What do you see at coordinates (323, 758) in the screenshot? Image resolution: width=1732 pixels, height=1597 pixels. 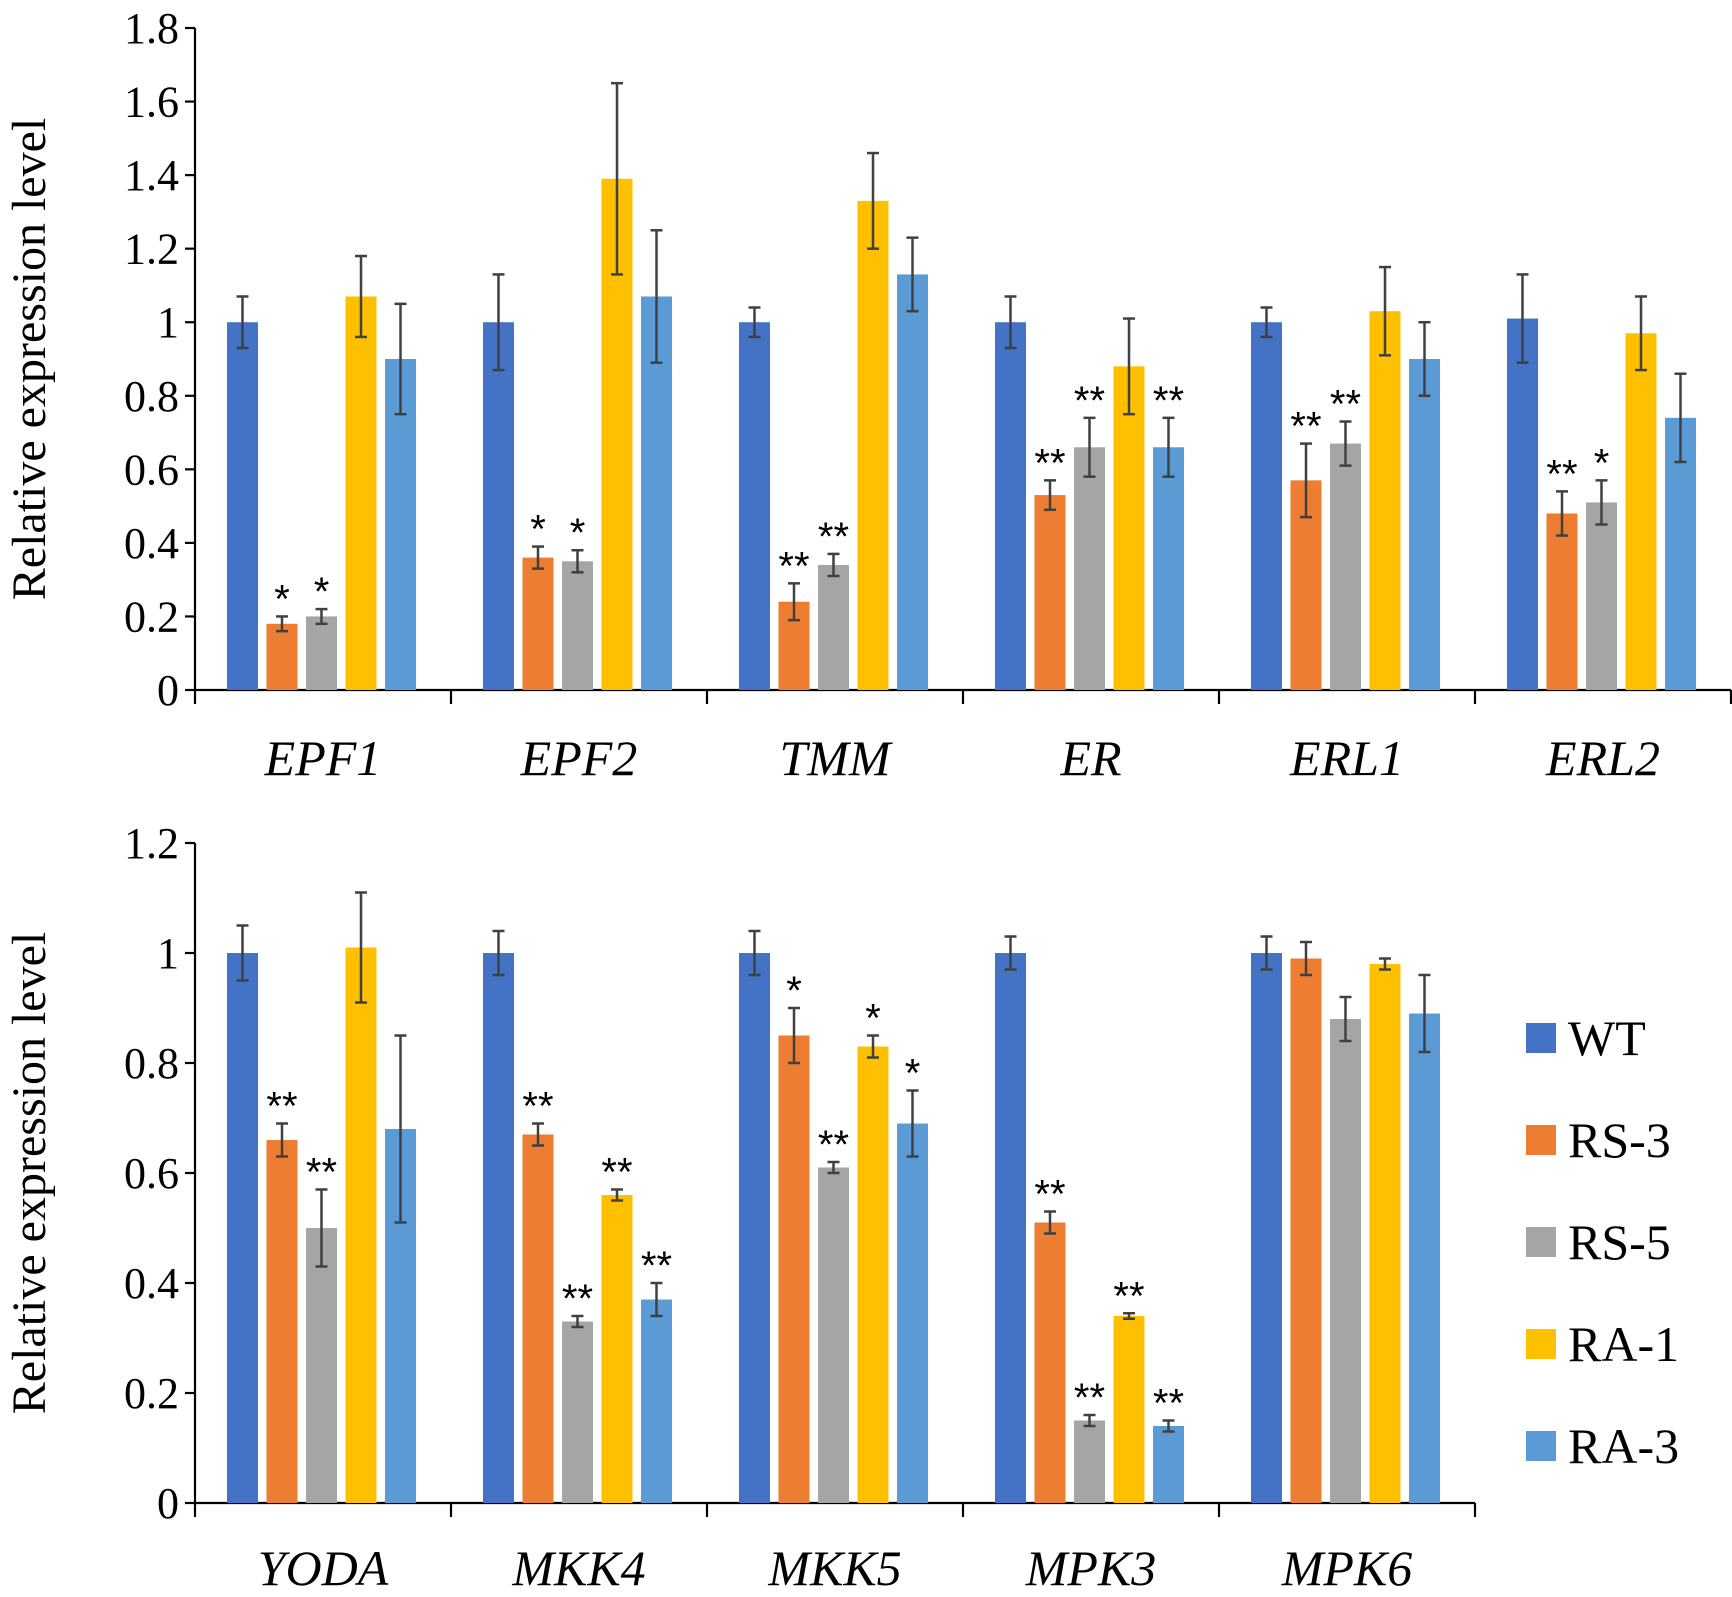 I see `category-label-epf1: EPF1` at bounding box center [323, 758].